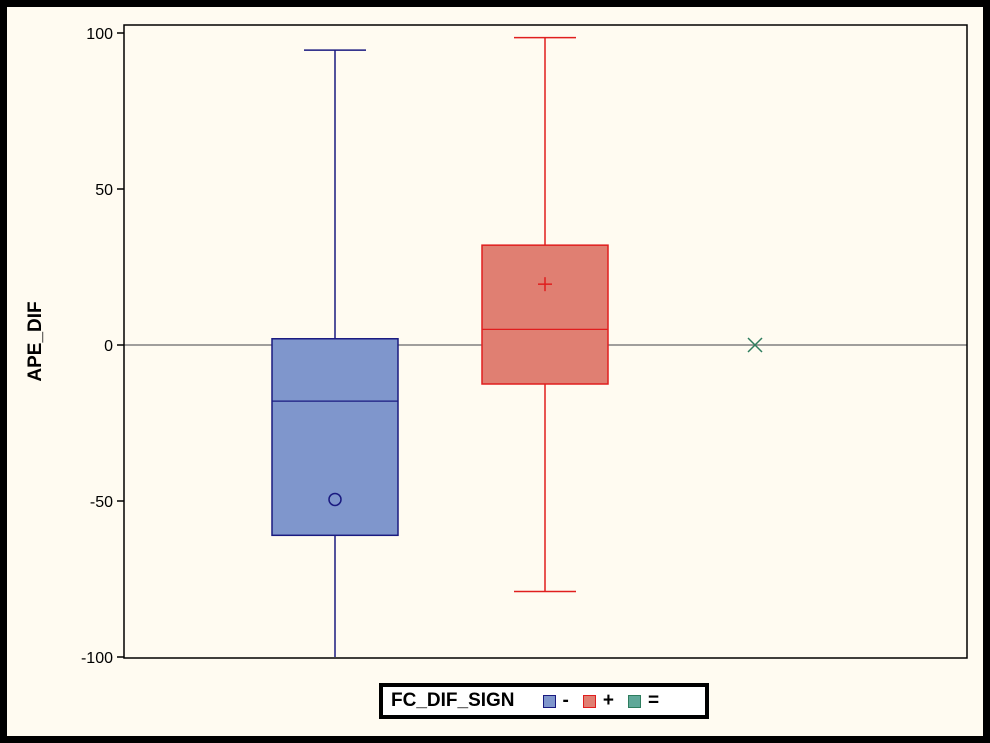 The height and width of the screenshot is (743, 990). What do you see at coordinates (565, 700) in the screenshot?
I see `legend-label: -` at bounding box center [565, 700].